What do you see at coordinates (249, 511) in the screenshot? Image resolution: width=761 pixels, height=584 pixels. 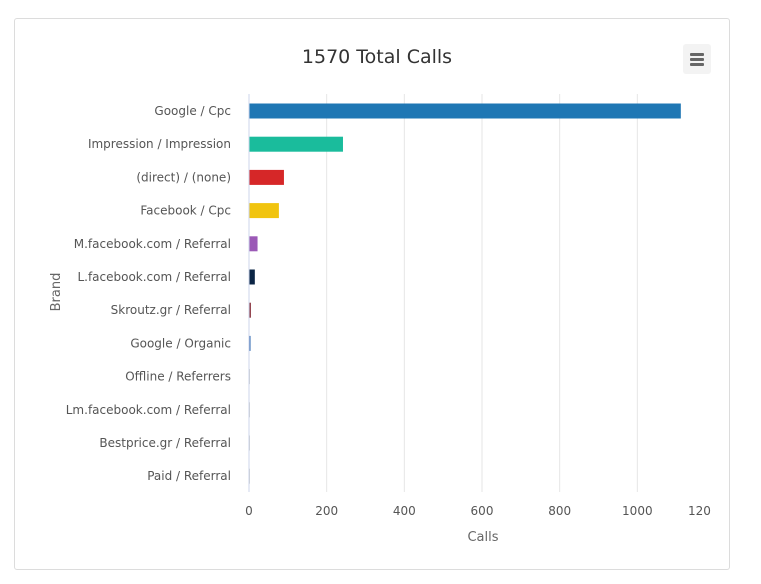 I see `x-tick-label: 0` at bounding box center [249, 511].